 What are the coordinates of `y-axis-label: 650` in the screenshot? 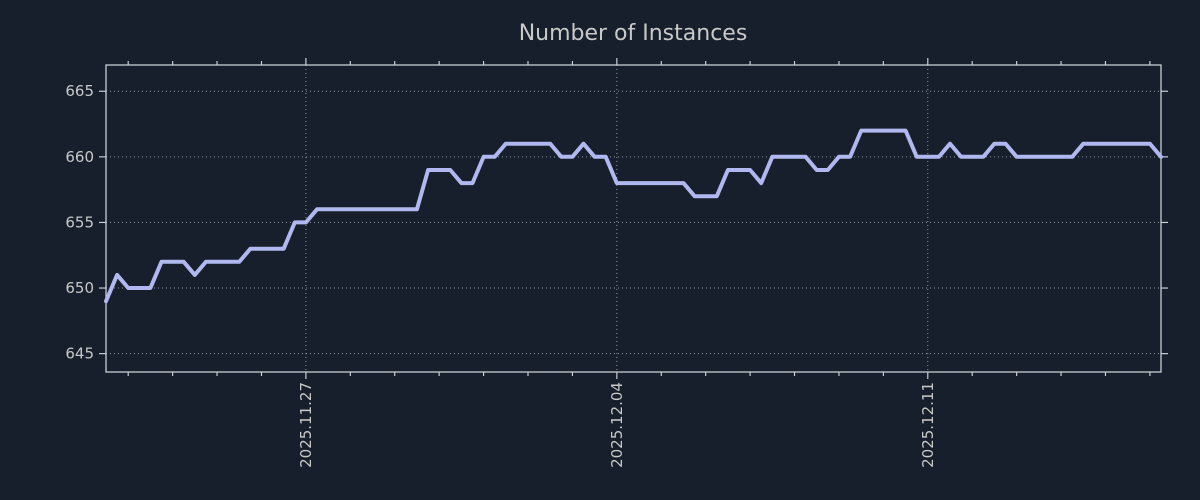 It's located at (79, 288).